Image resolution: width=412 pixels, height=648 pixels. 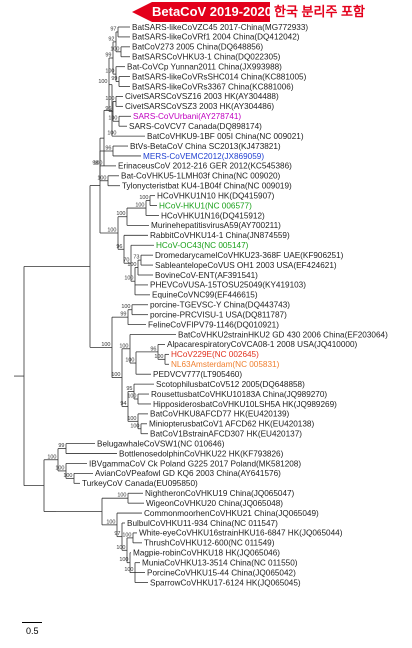 What do you see at coordinates (209, 543) in the screenshot?
I see `taxon-label: ThrushCoVHKU12-600(NC 011549)` at bounding box center [209, 543].